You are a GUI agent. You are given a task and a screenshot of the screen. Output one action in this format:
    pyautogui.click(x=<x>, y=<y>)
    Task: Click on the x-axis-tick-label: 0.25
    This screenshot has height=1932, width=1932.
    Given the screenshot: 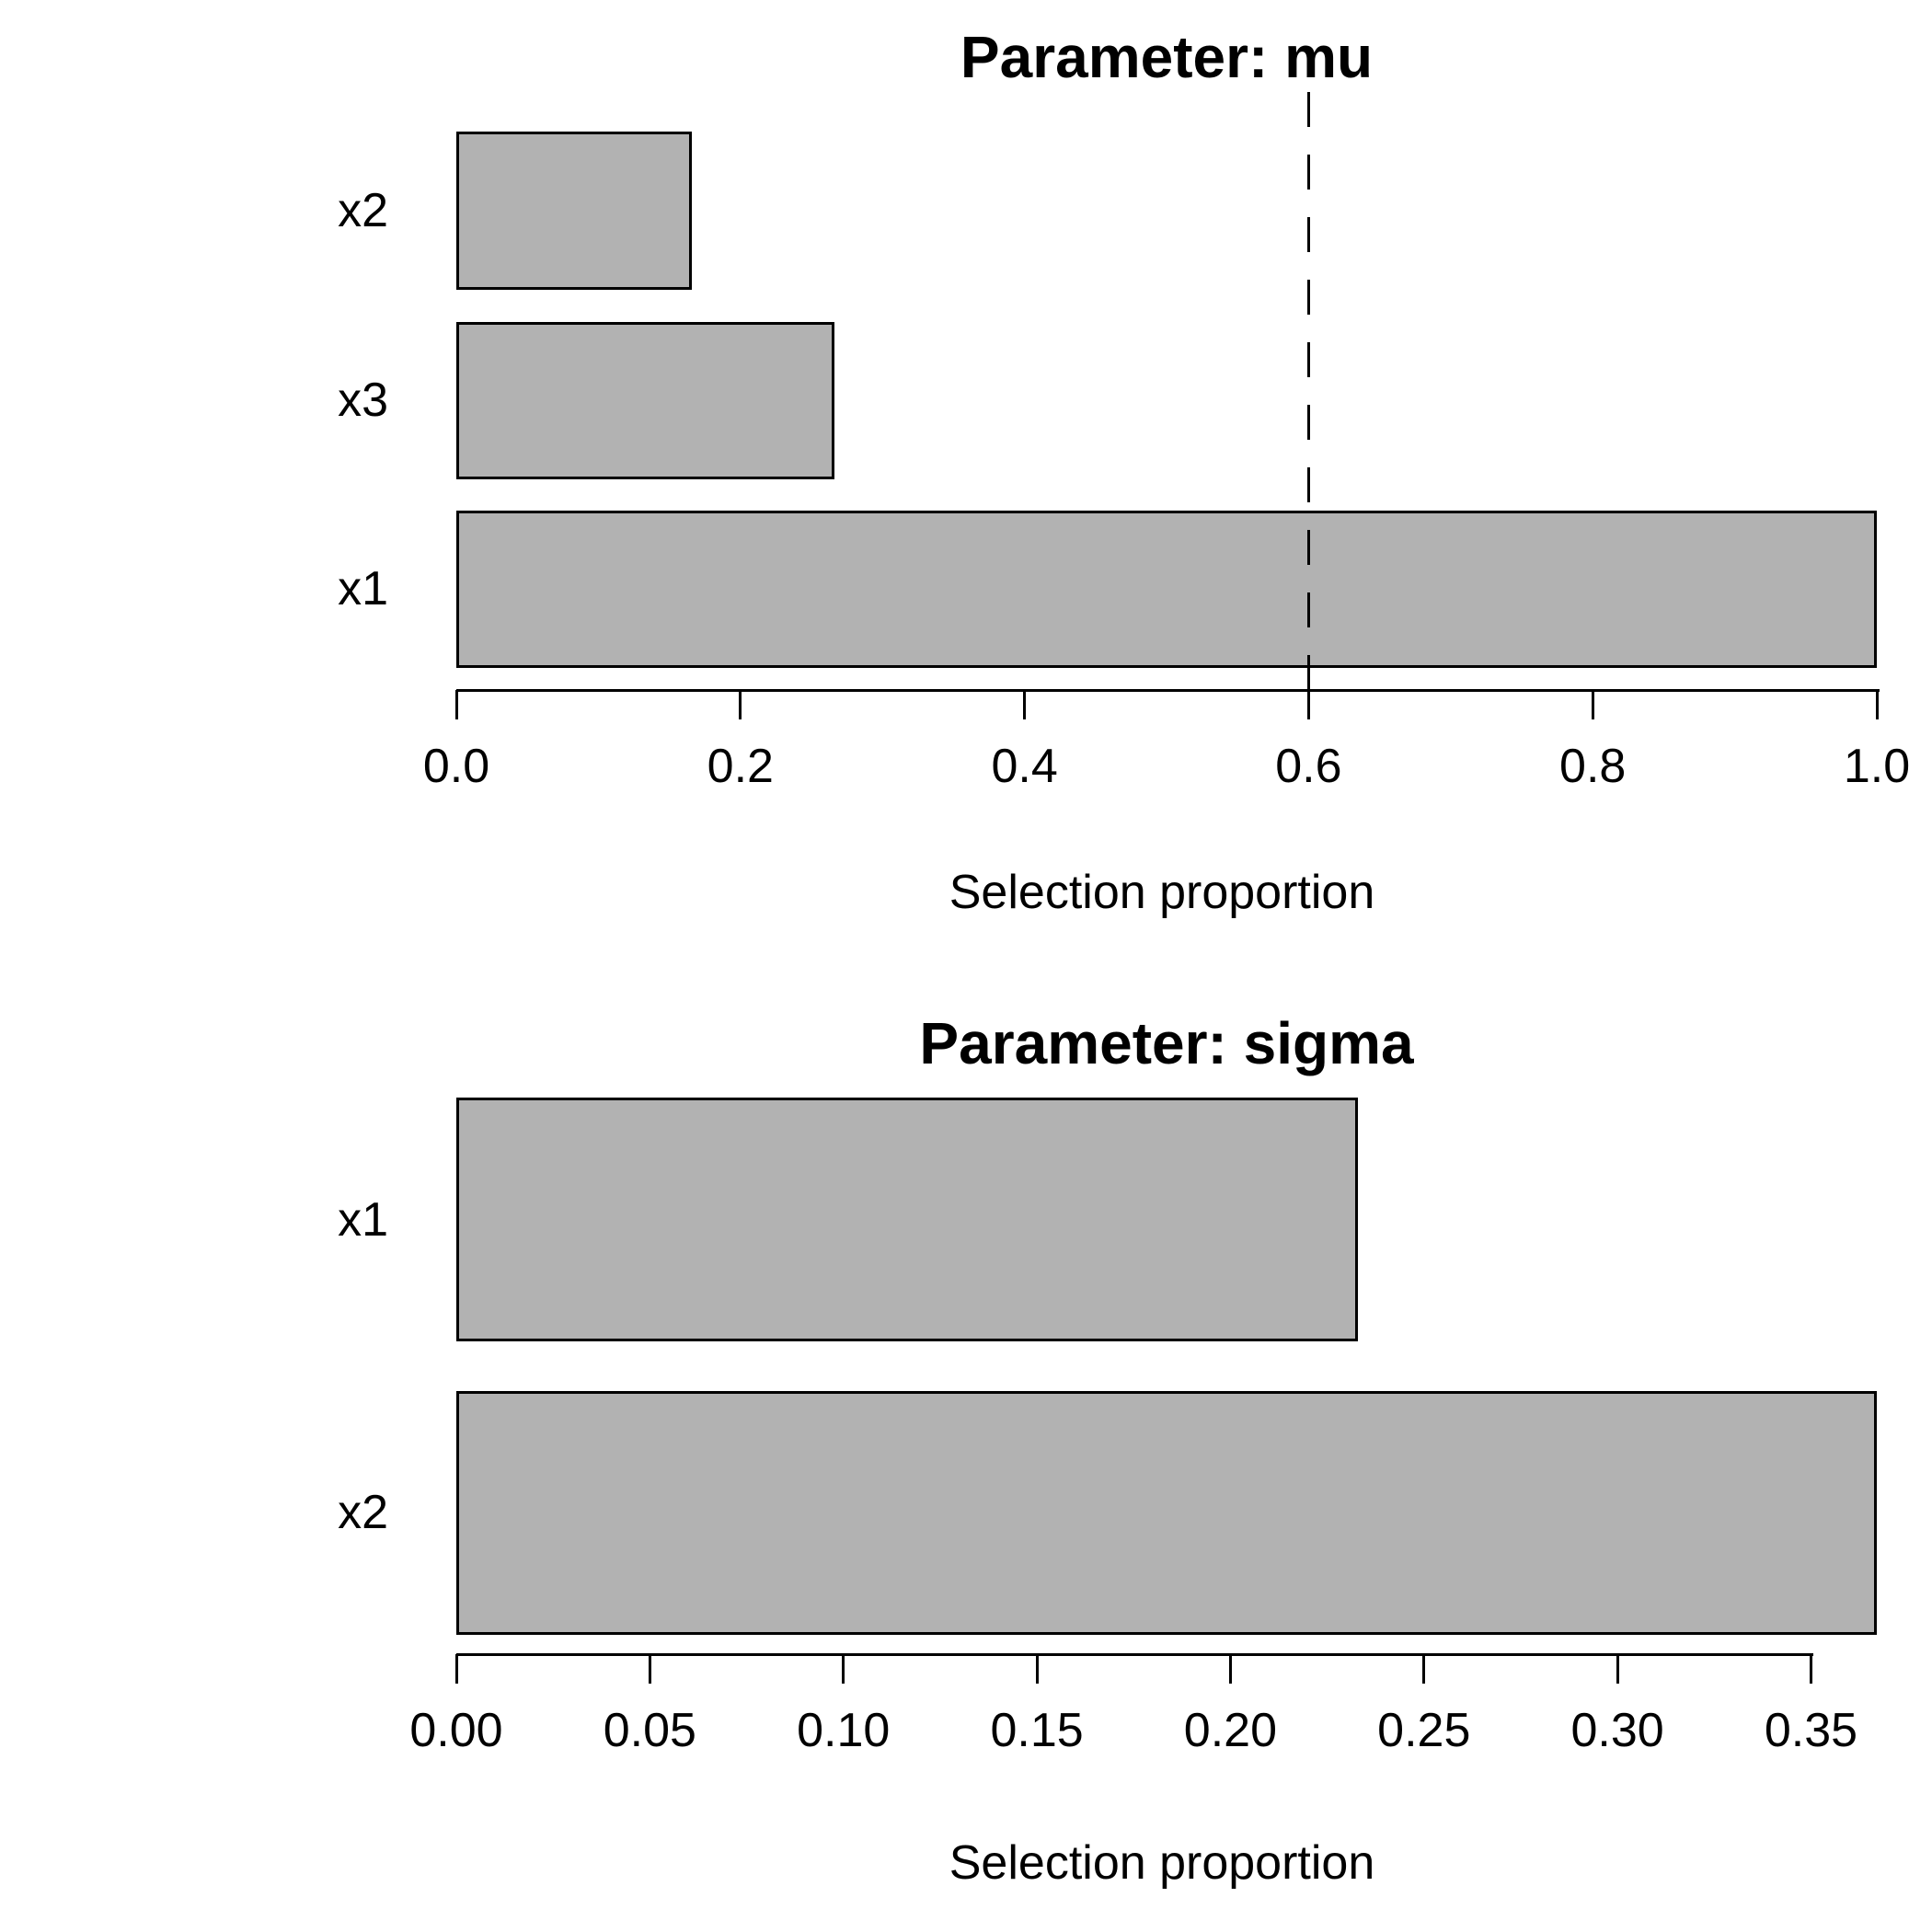 What is the action you would take?
    pyautogui.click(x=1424, y=1730)
    